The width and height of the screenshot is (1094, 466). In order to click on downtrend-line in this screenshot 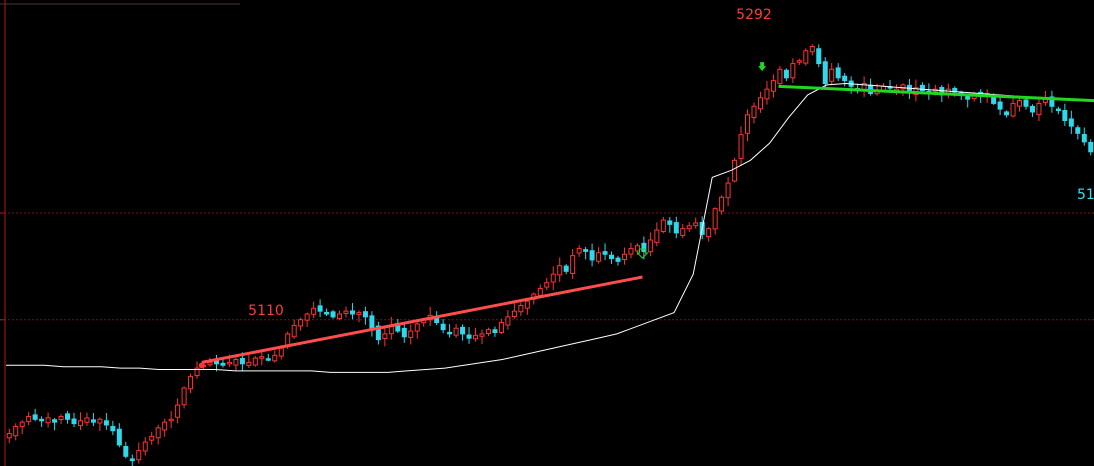, I will do `click(936, 93)`.